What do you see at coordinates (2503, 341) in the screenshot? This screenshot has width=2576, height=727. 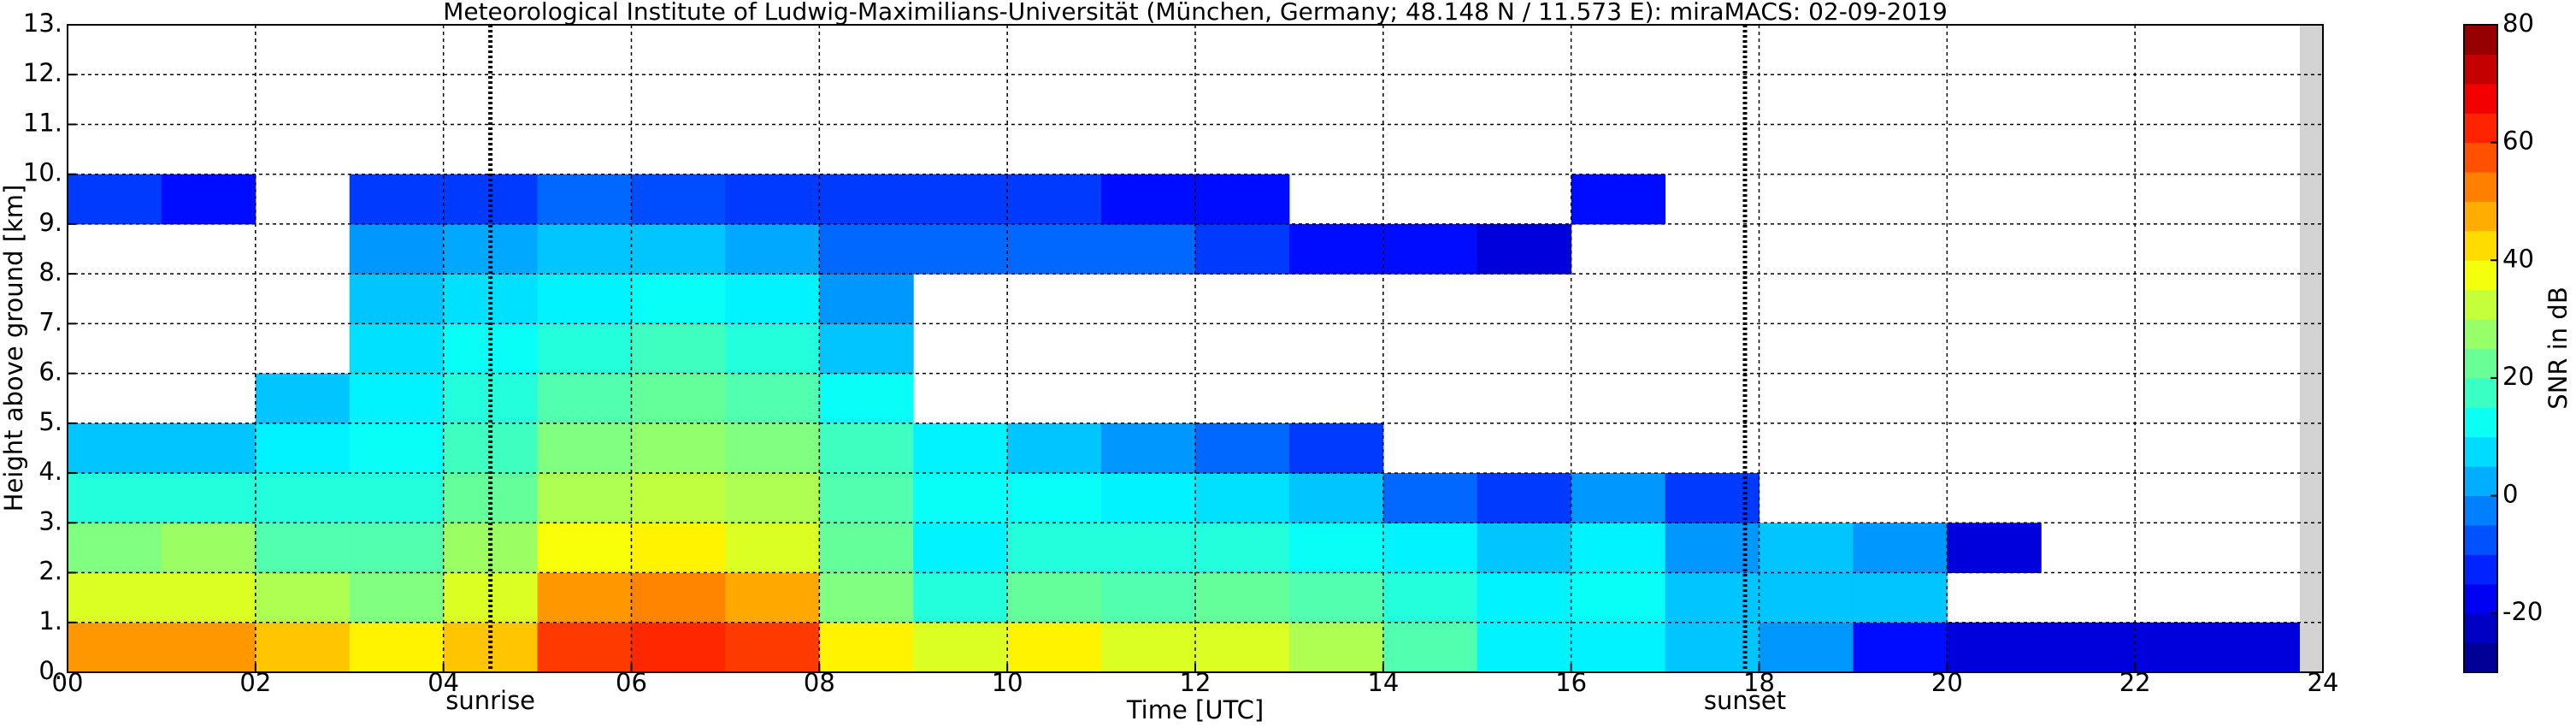 I see `colorbar: -20 0 20 40 60 80` at bounding box center [2503, 341].